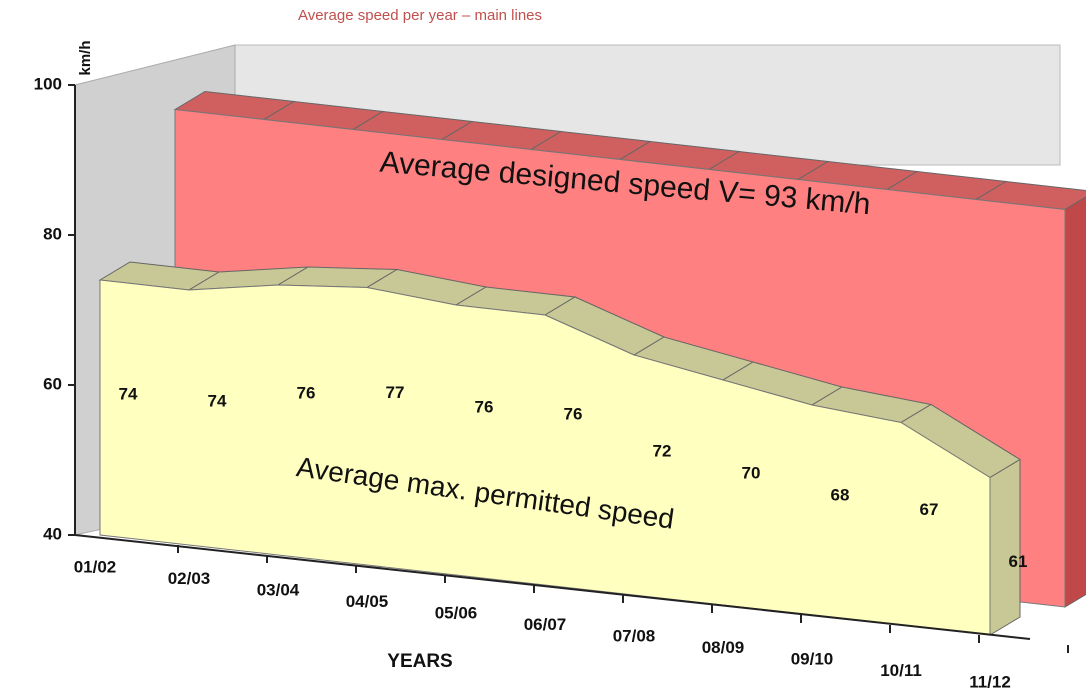  Describe the element at coordinates (278, 589) in the screenshot. I see `x-tick-label: 03/04` at that location.